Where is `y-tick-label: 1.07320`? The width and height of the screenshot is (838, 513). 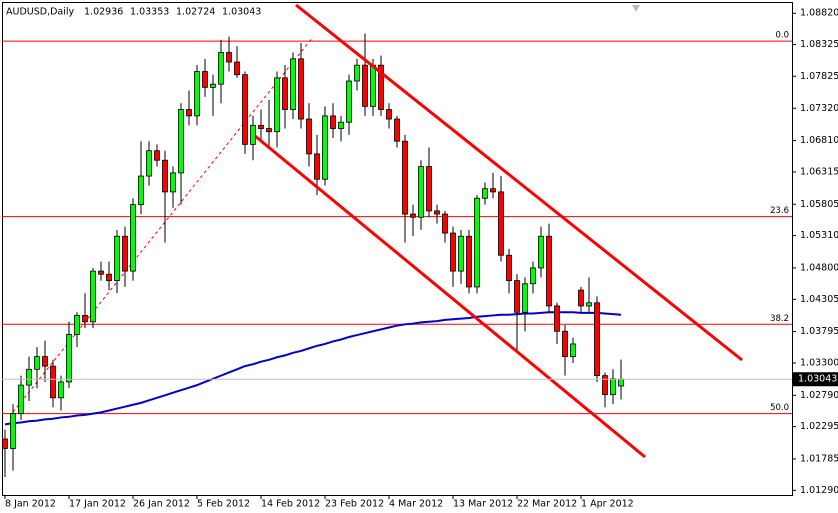
y-tick-label: 1.07320 is located at coordinates (819, 108).